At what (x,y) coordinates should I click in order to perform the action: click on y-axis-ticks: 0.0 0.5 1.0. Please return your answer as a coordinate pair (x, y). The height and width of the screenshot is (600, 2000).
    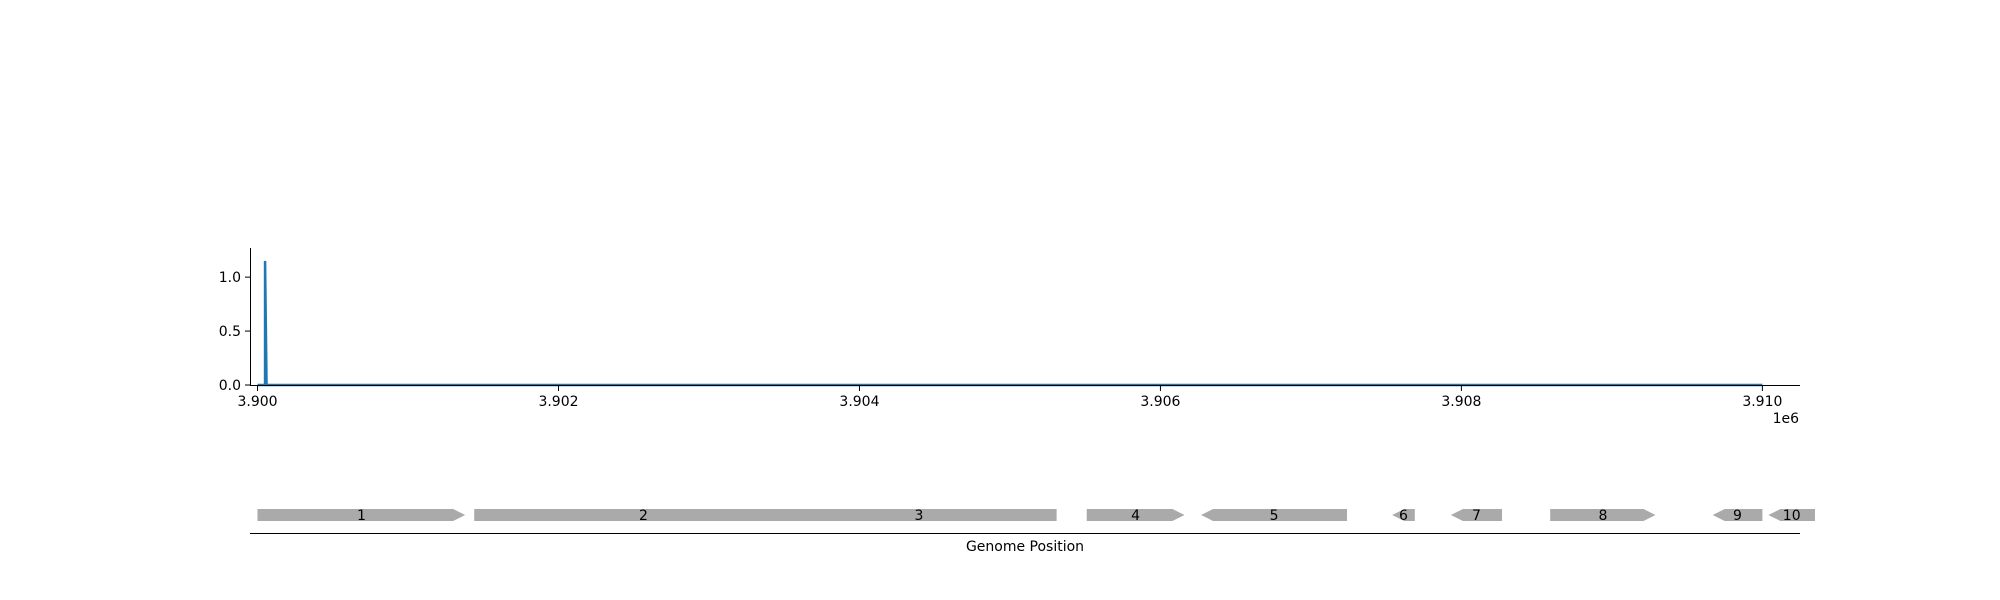
    Looking at the image, I should click on (234, 332).